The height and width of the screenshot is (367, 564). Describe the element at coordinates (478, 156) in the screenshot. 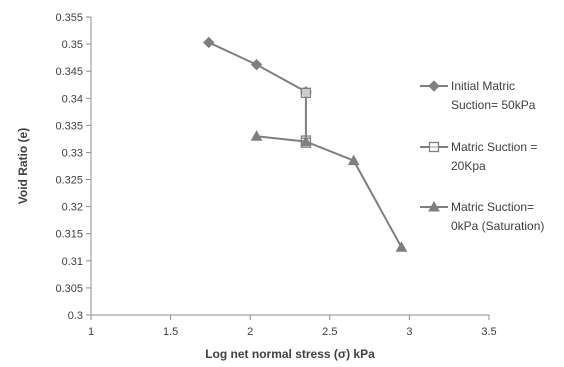

I see `legend-entry-2: Matric Suction = 20Kpa` at that location.